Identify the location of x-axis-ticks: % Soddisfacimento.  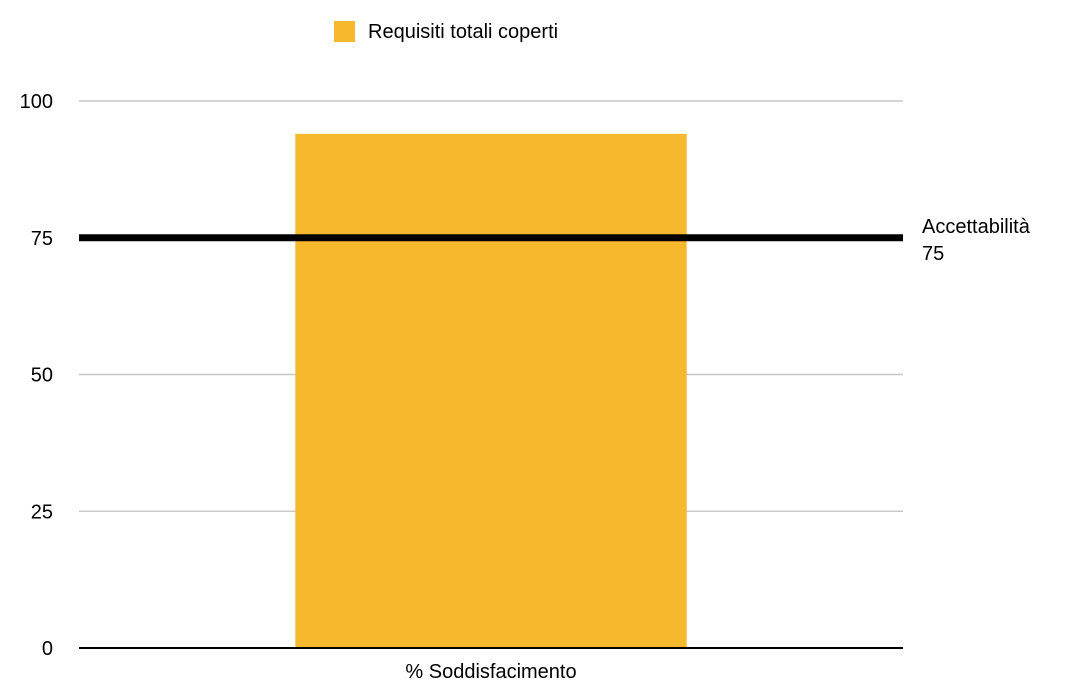
(490, 672).